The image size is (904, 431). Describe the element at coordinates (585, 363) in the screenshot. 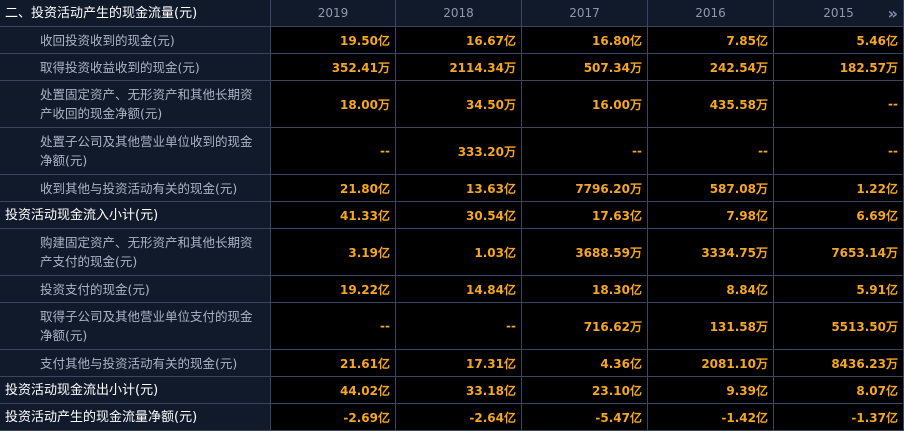

I see `value-cell: 4.36亿` at that location.